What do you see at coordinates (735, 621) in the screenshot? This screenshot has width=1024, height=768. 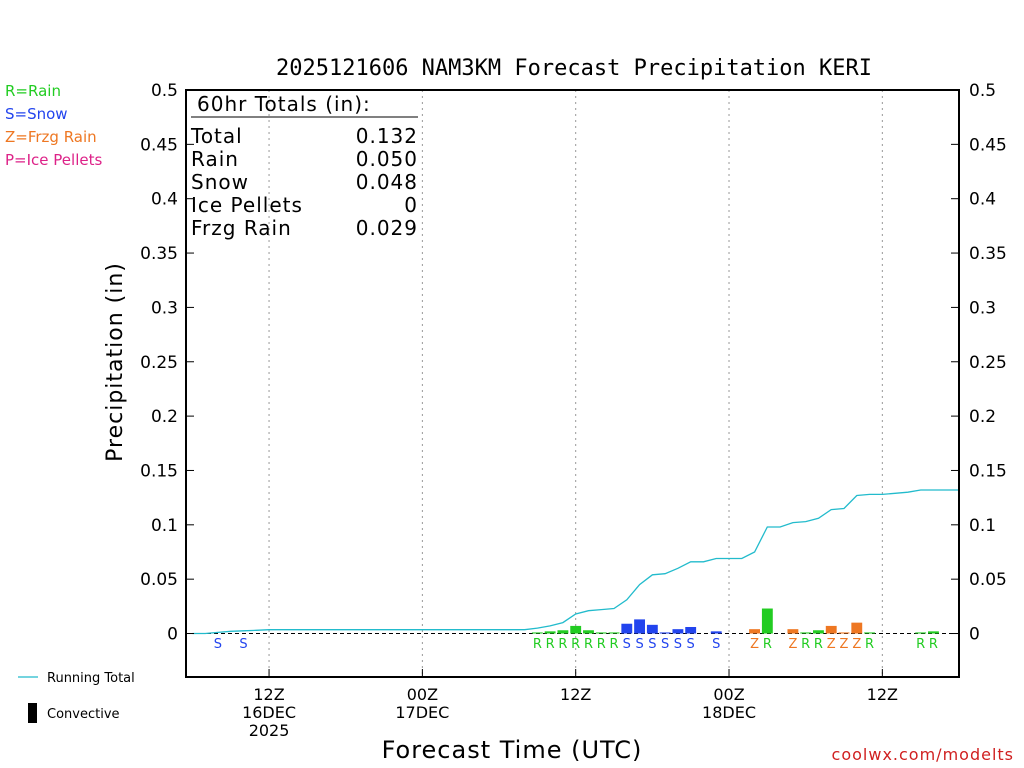 I see `hourly-bars` at bounding box center [735, 621].